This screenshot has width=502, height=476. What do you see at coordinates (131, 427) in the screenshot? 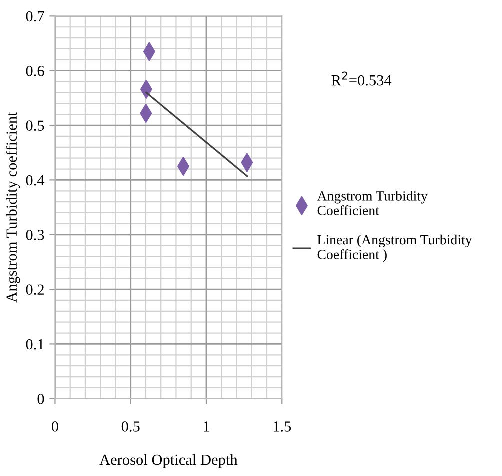
I see `x-tick-label: 0.5` at bounding box center [131, 427].